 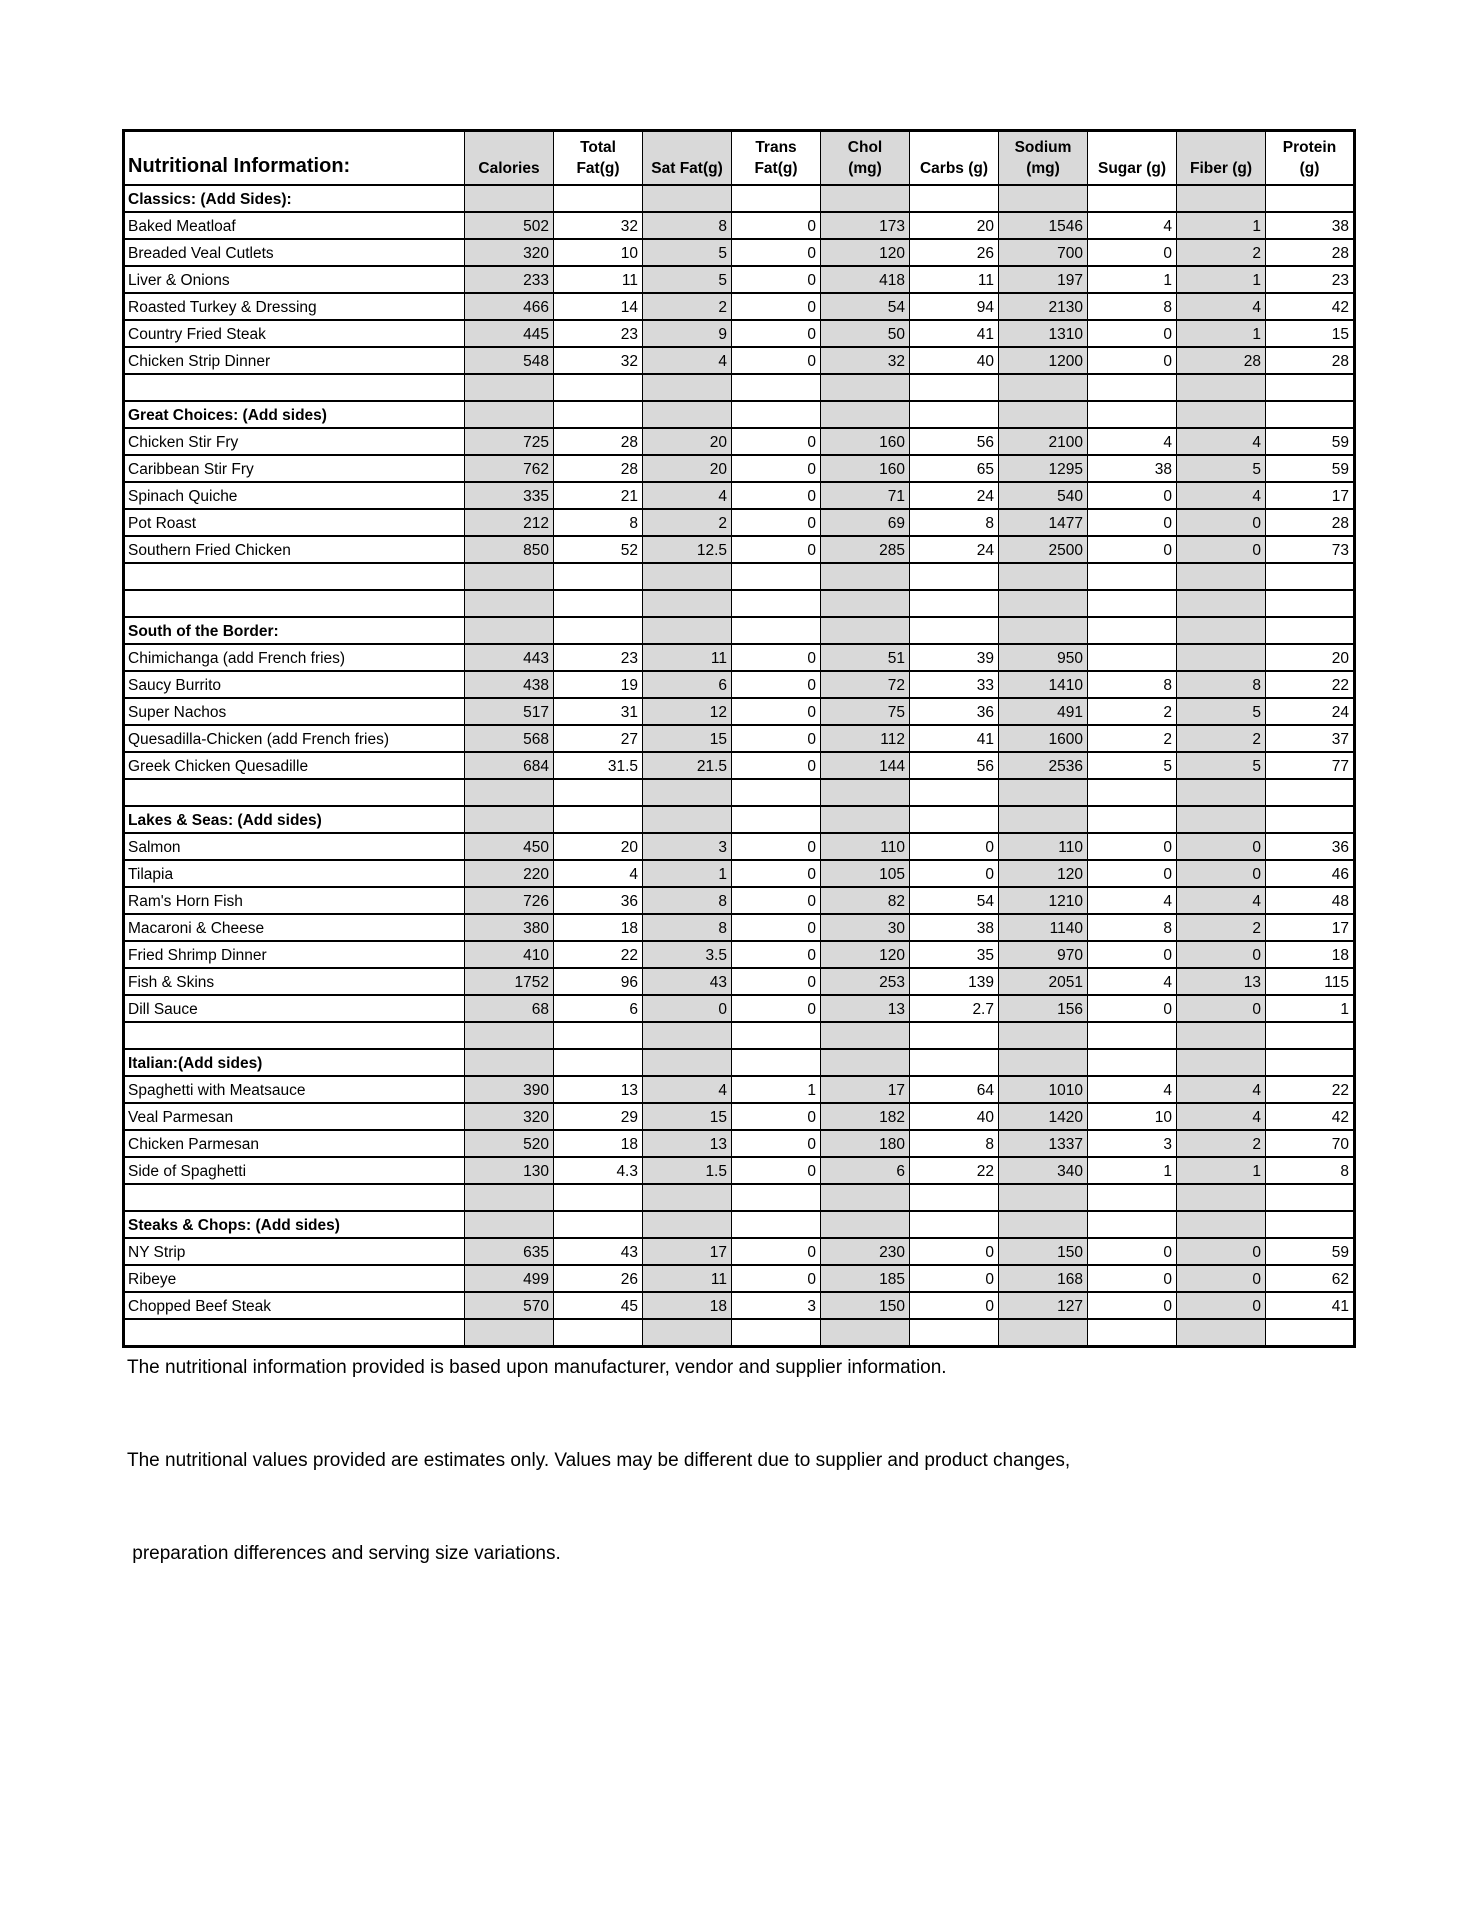 What do you see at coordinates (1132, 738) in the screenshot?
I see `value-cell-sugar: 2` at bounding box center [1132, 738].